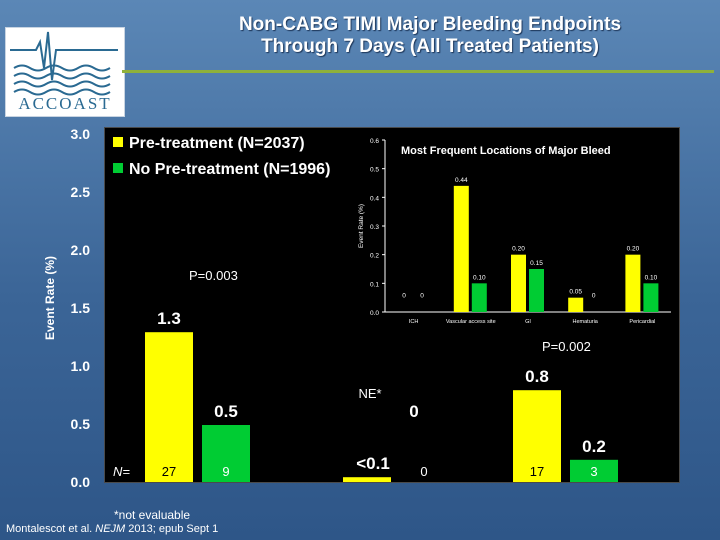  Describe the element at coordinates (586, 322) in the screenshot. I see `inset-category-label: Hematuria` at that location.